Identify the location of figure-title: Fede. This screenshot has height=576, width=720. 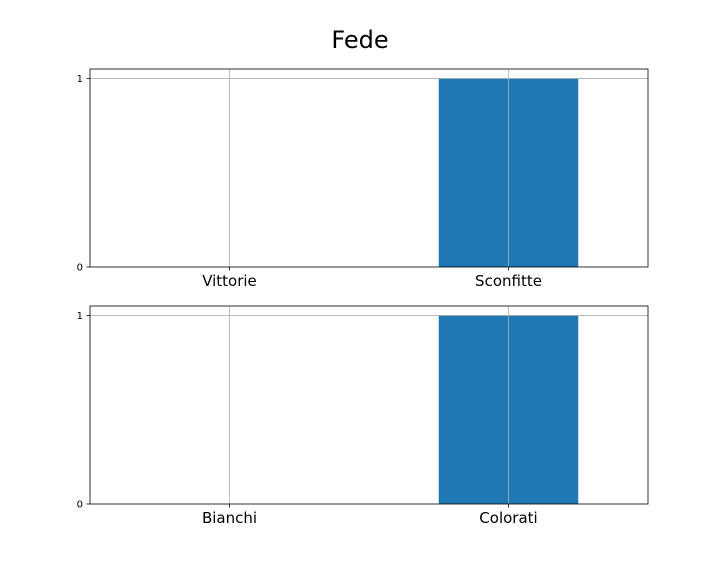
(359, 40).